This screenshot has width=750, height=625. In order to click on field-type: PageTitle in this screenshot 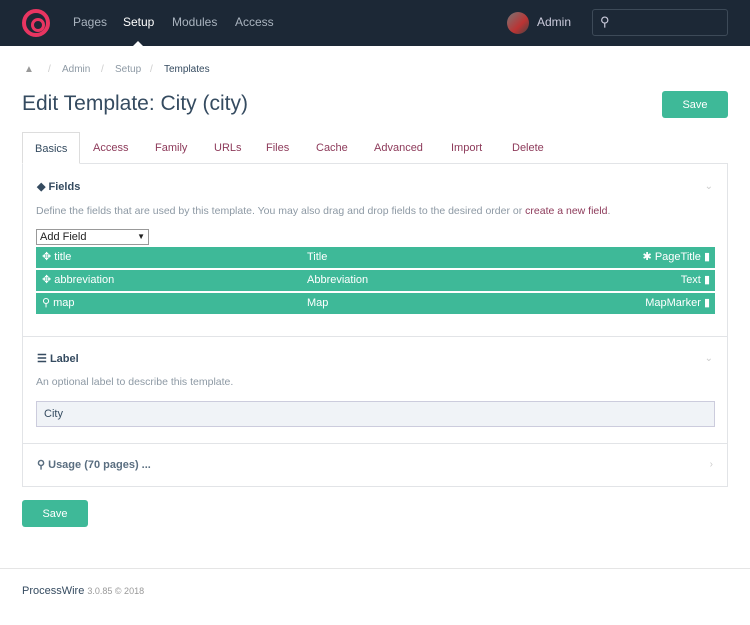, I will do `click(677, 257)`.